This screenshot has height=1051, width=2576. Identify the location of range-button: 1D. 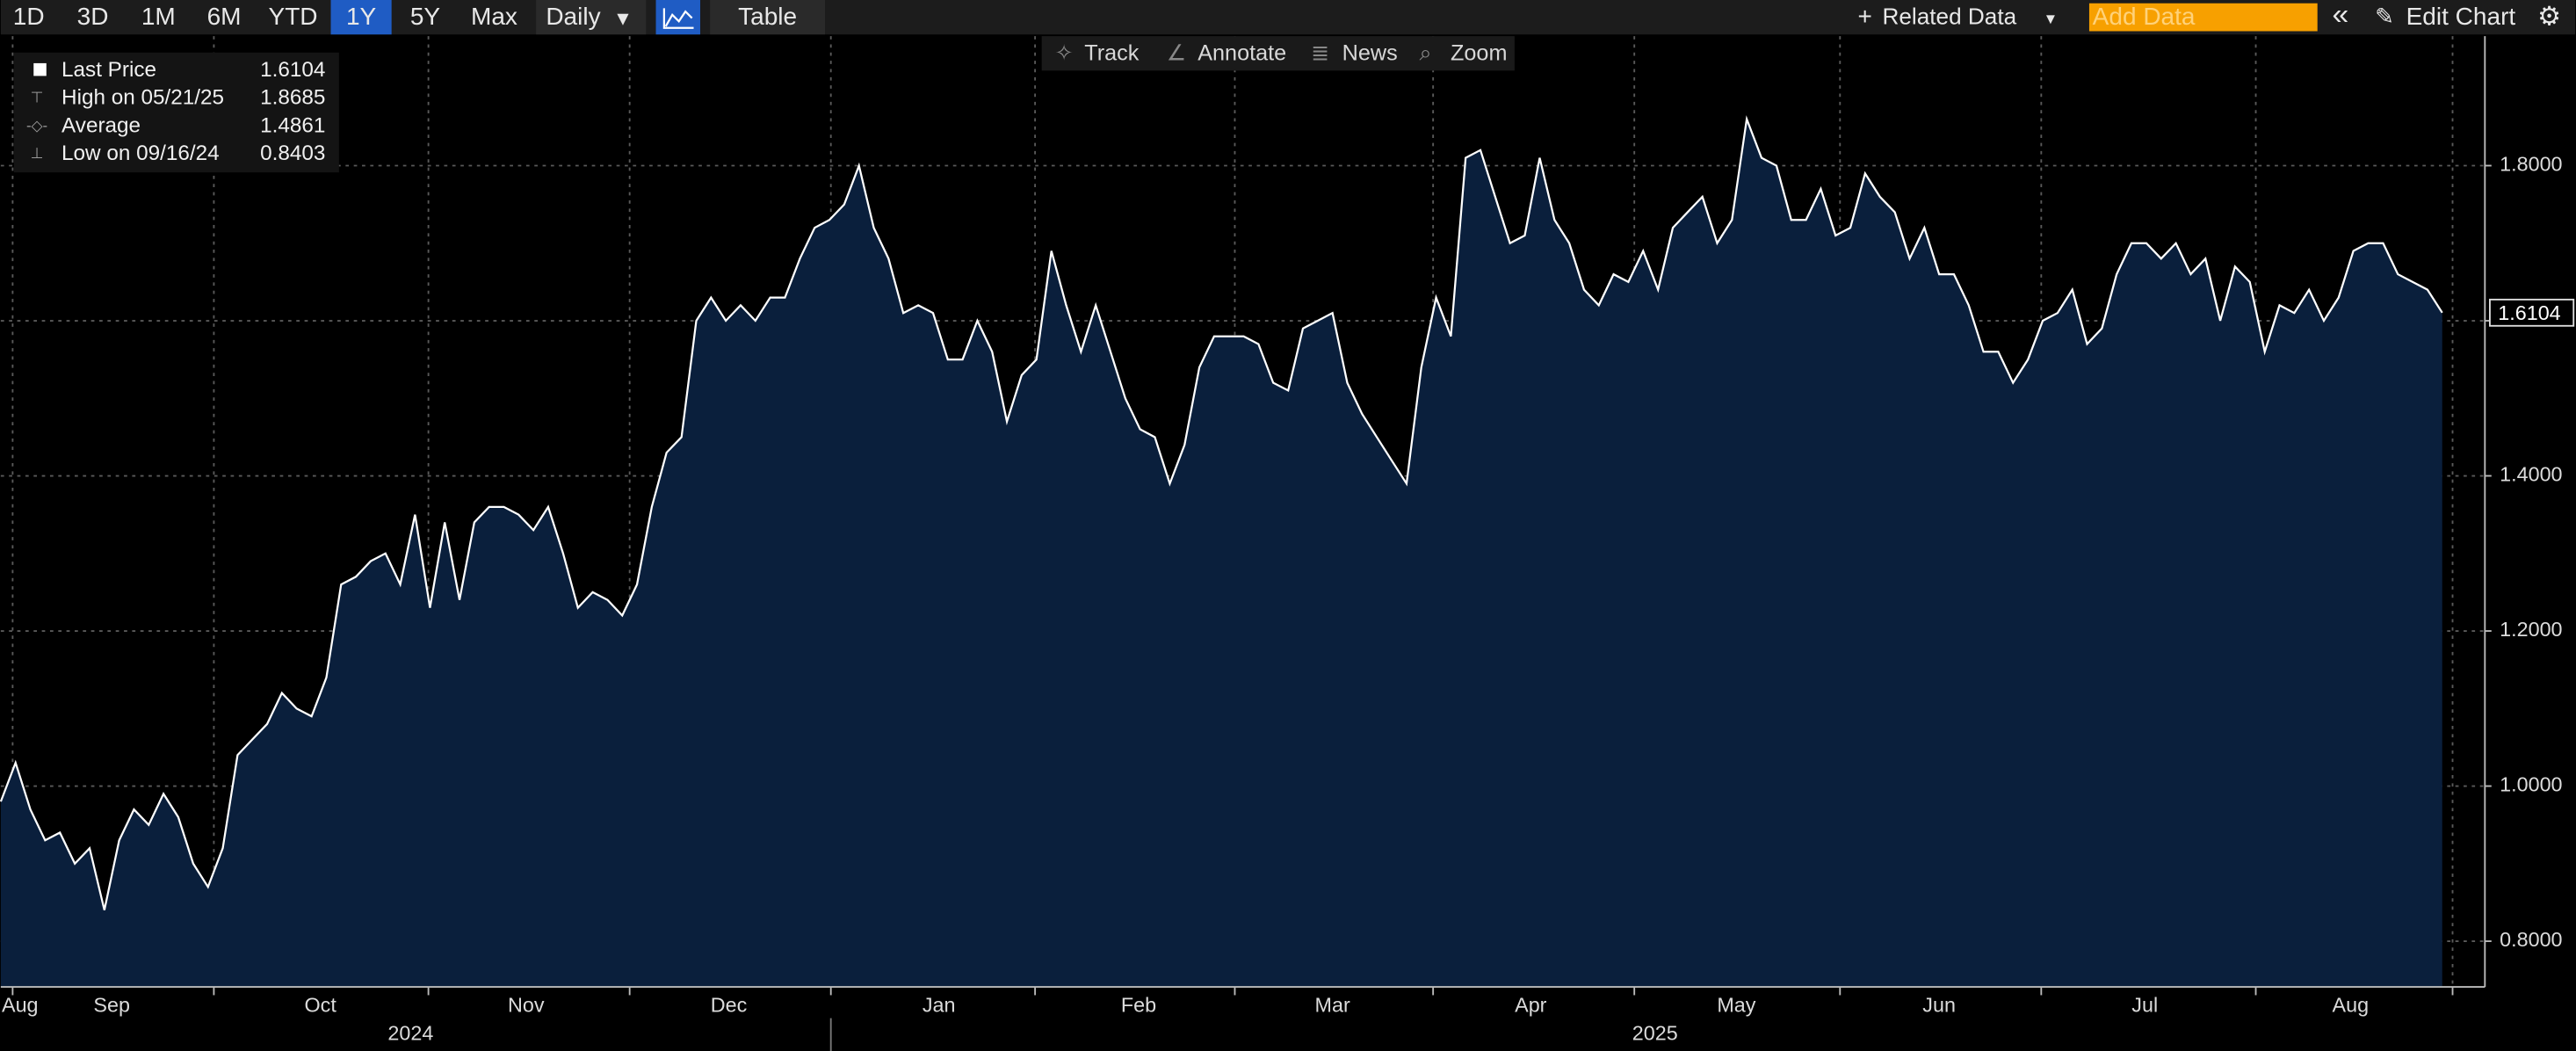
(29, 16).